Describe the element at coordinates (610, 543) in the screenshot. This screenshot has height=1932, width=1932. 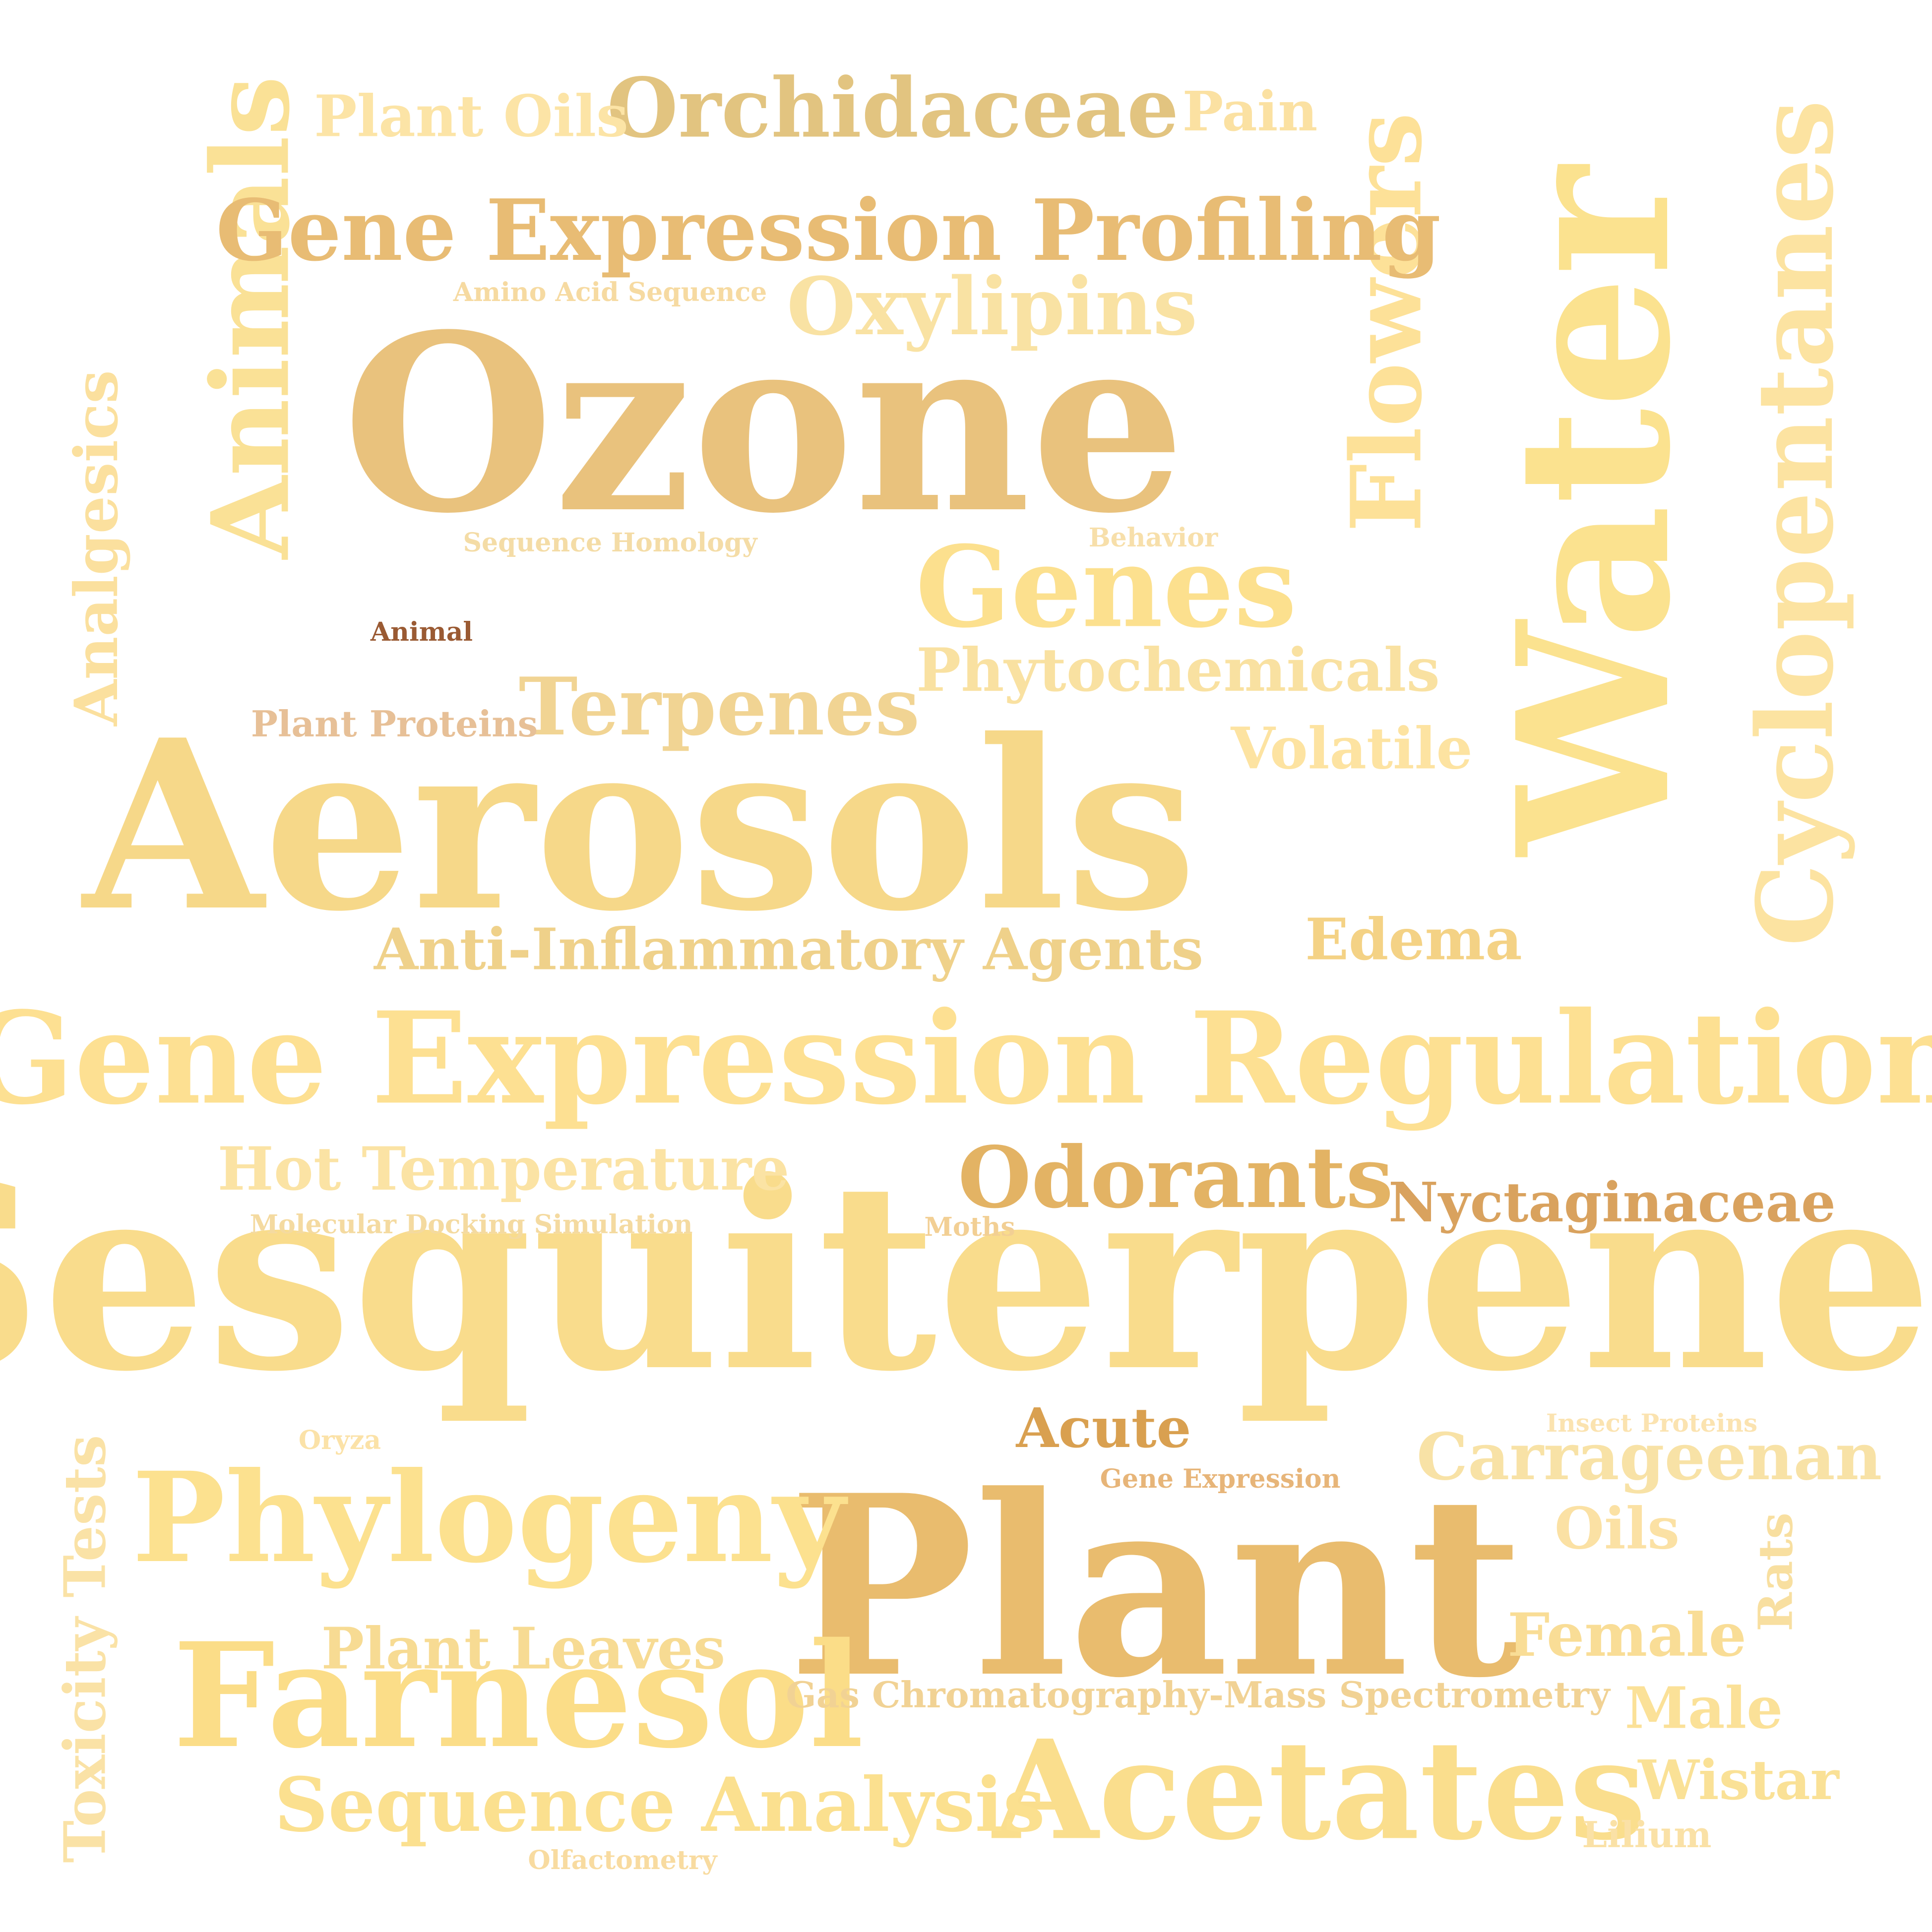
I see `word-sequence-homology: Sequence Homology` at that location.